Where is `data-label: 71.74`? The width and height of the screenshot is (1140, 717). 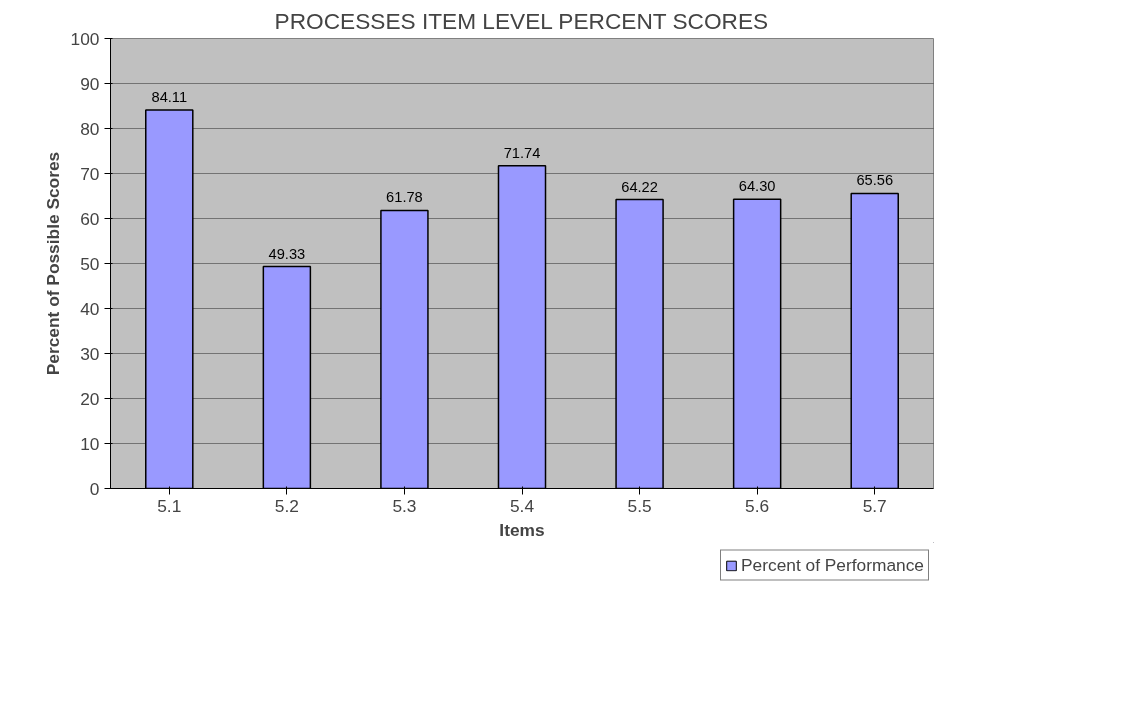 data-label: 71.74 is located at coordinates (522, 152).